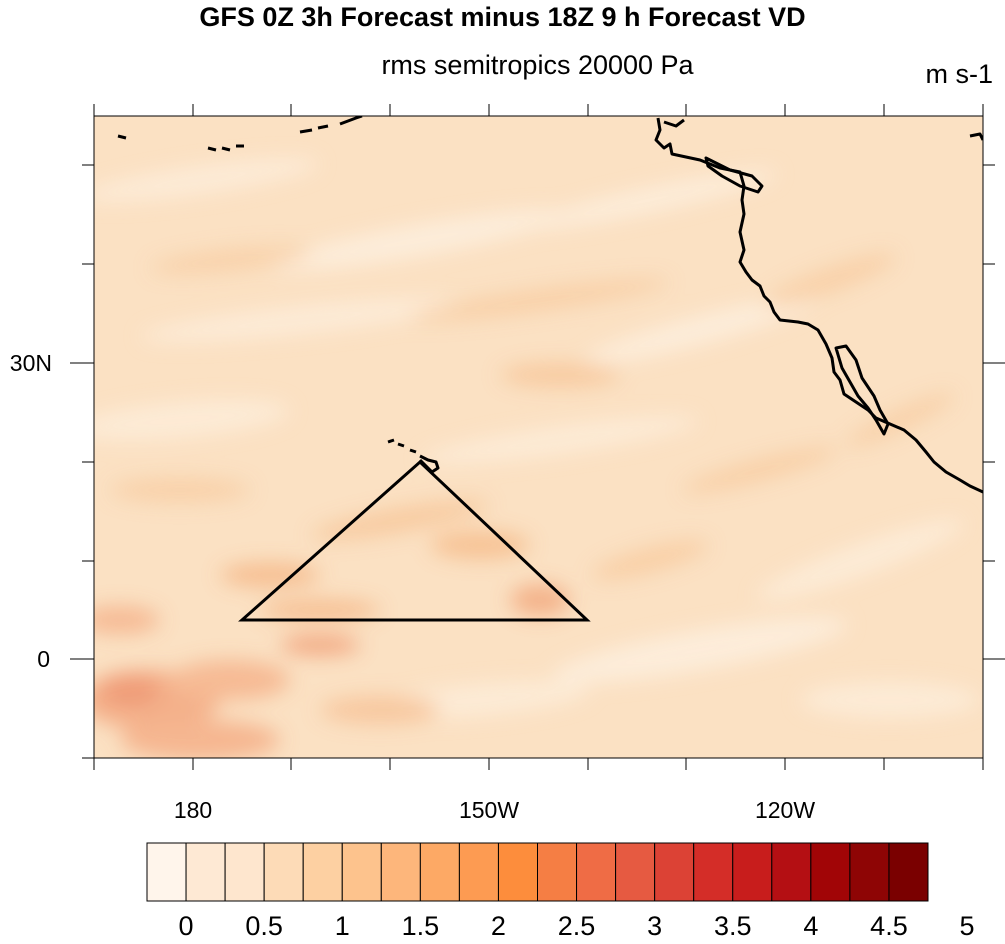 The height and width of the screenshot is (944, 1005). I want to click on colorbar-label: 2, so click(498, 926).